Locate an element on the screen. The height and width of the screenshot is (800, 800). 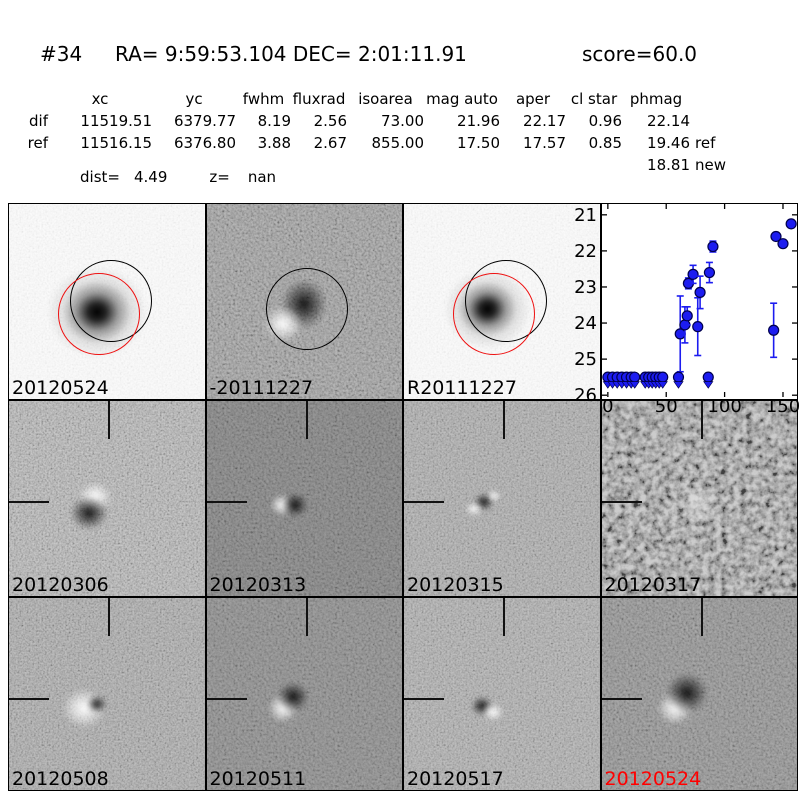
table-cell: 22.14 is located at coordinates (668, 121).